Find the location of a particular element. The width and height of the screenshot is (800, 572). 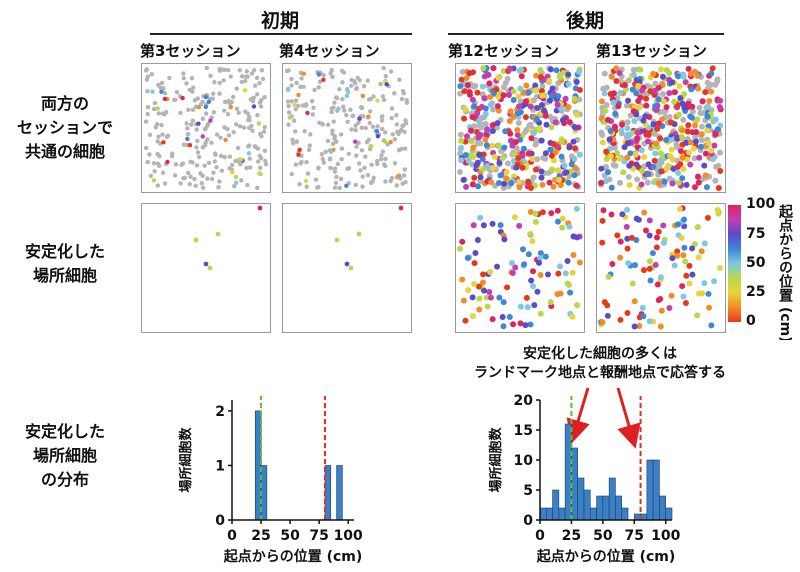

stable-cells-session-12-panel is located at coordinates (520, 268).